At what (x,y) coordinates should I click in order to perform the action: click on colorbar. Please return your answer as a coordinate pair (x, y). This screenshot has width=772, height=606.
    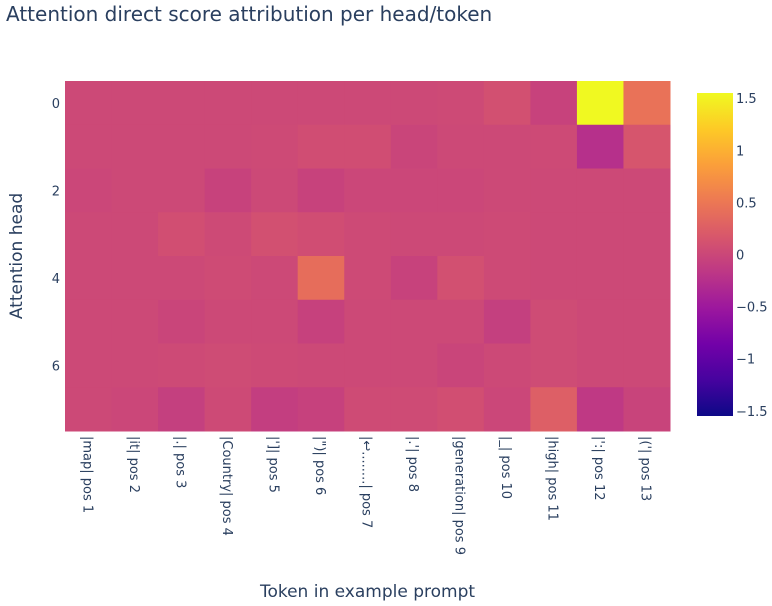
    Looking at the image, I should click on (715, 254).